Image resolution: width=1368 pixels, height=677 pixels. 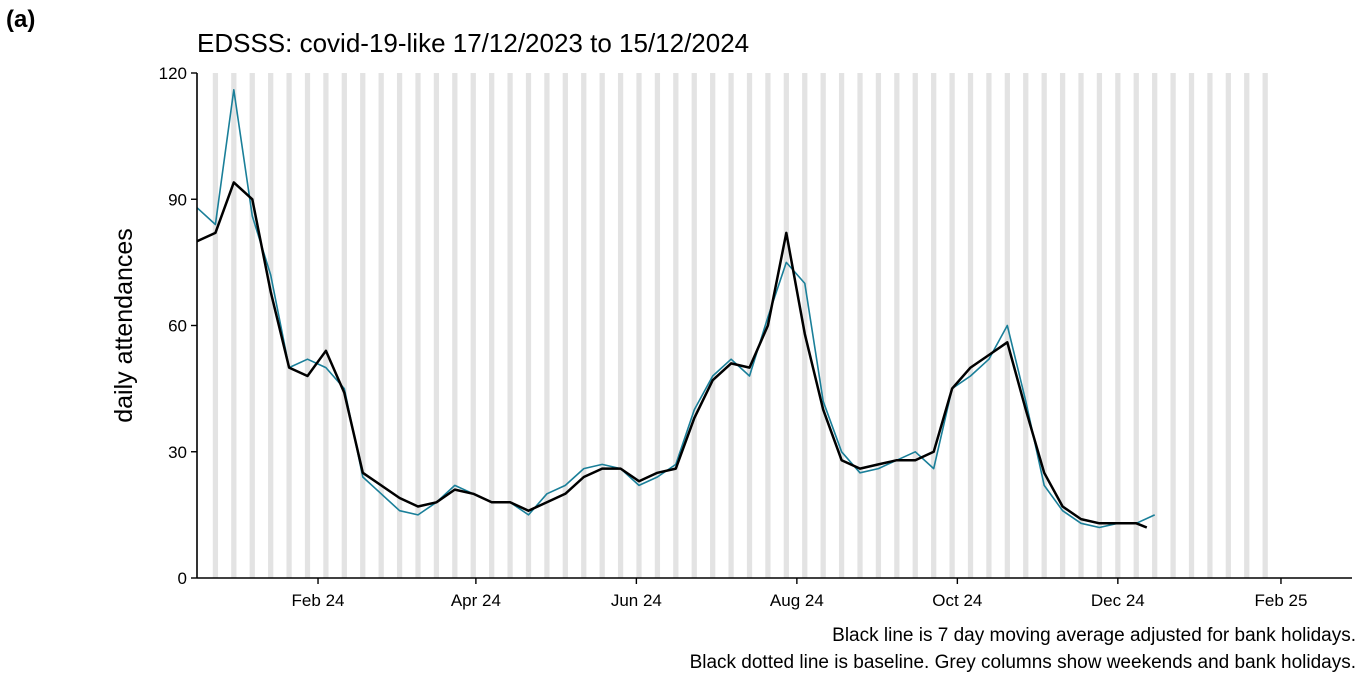 What do you see at coordinates (476, 600) in the screenshot?
I see `x-tick-label: Apr 24` at bounding box center [476, 600].